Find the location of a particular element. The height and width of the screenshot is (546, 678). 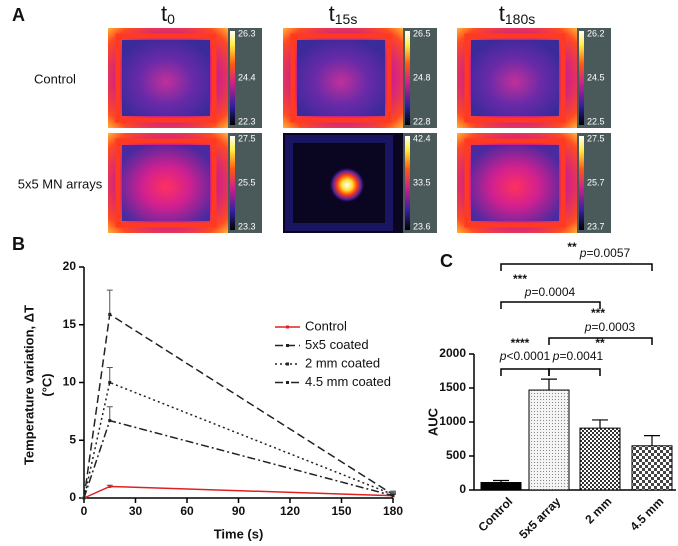

p-value: p=0.0004 is located at coordinates (550, 292).